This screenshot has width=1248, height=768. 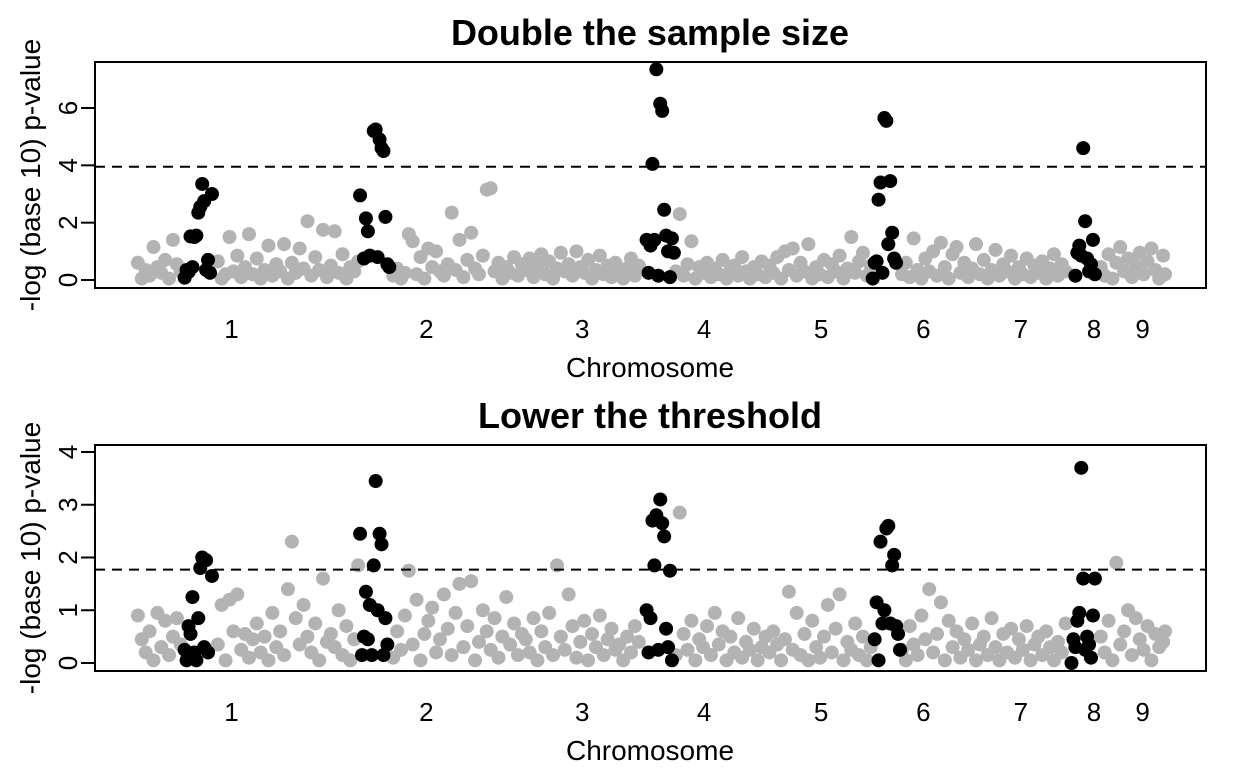 What do you see at coordinates (74, 194) in the screenshot?
I see `panel-top-y-ticks: 0 2 4 6` at bounding box center [74, 194].